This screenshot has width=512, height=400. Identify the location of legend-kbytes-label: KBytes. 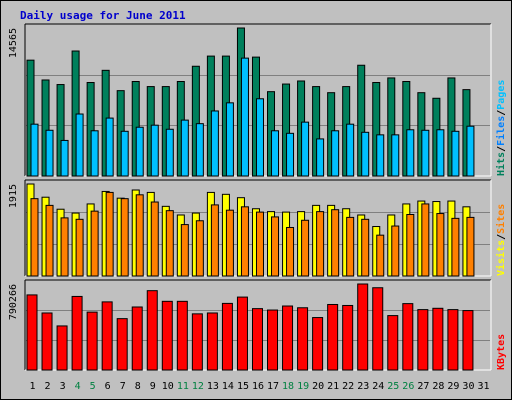
(501, 352).